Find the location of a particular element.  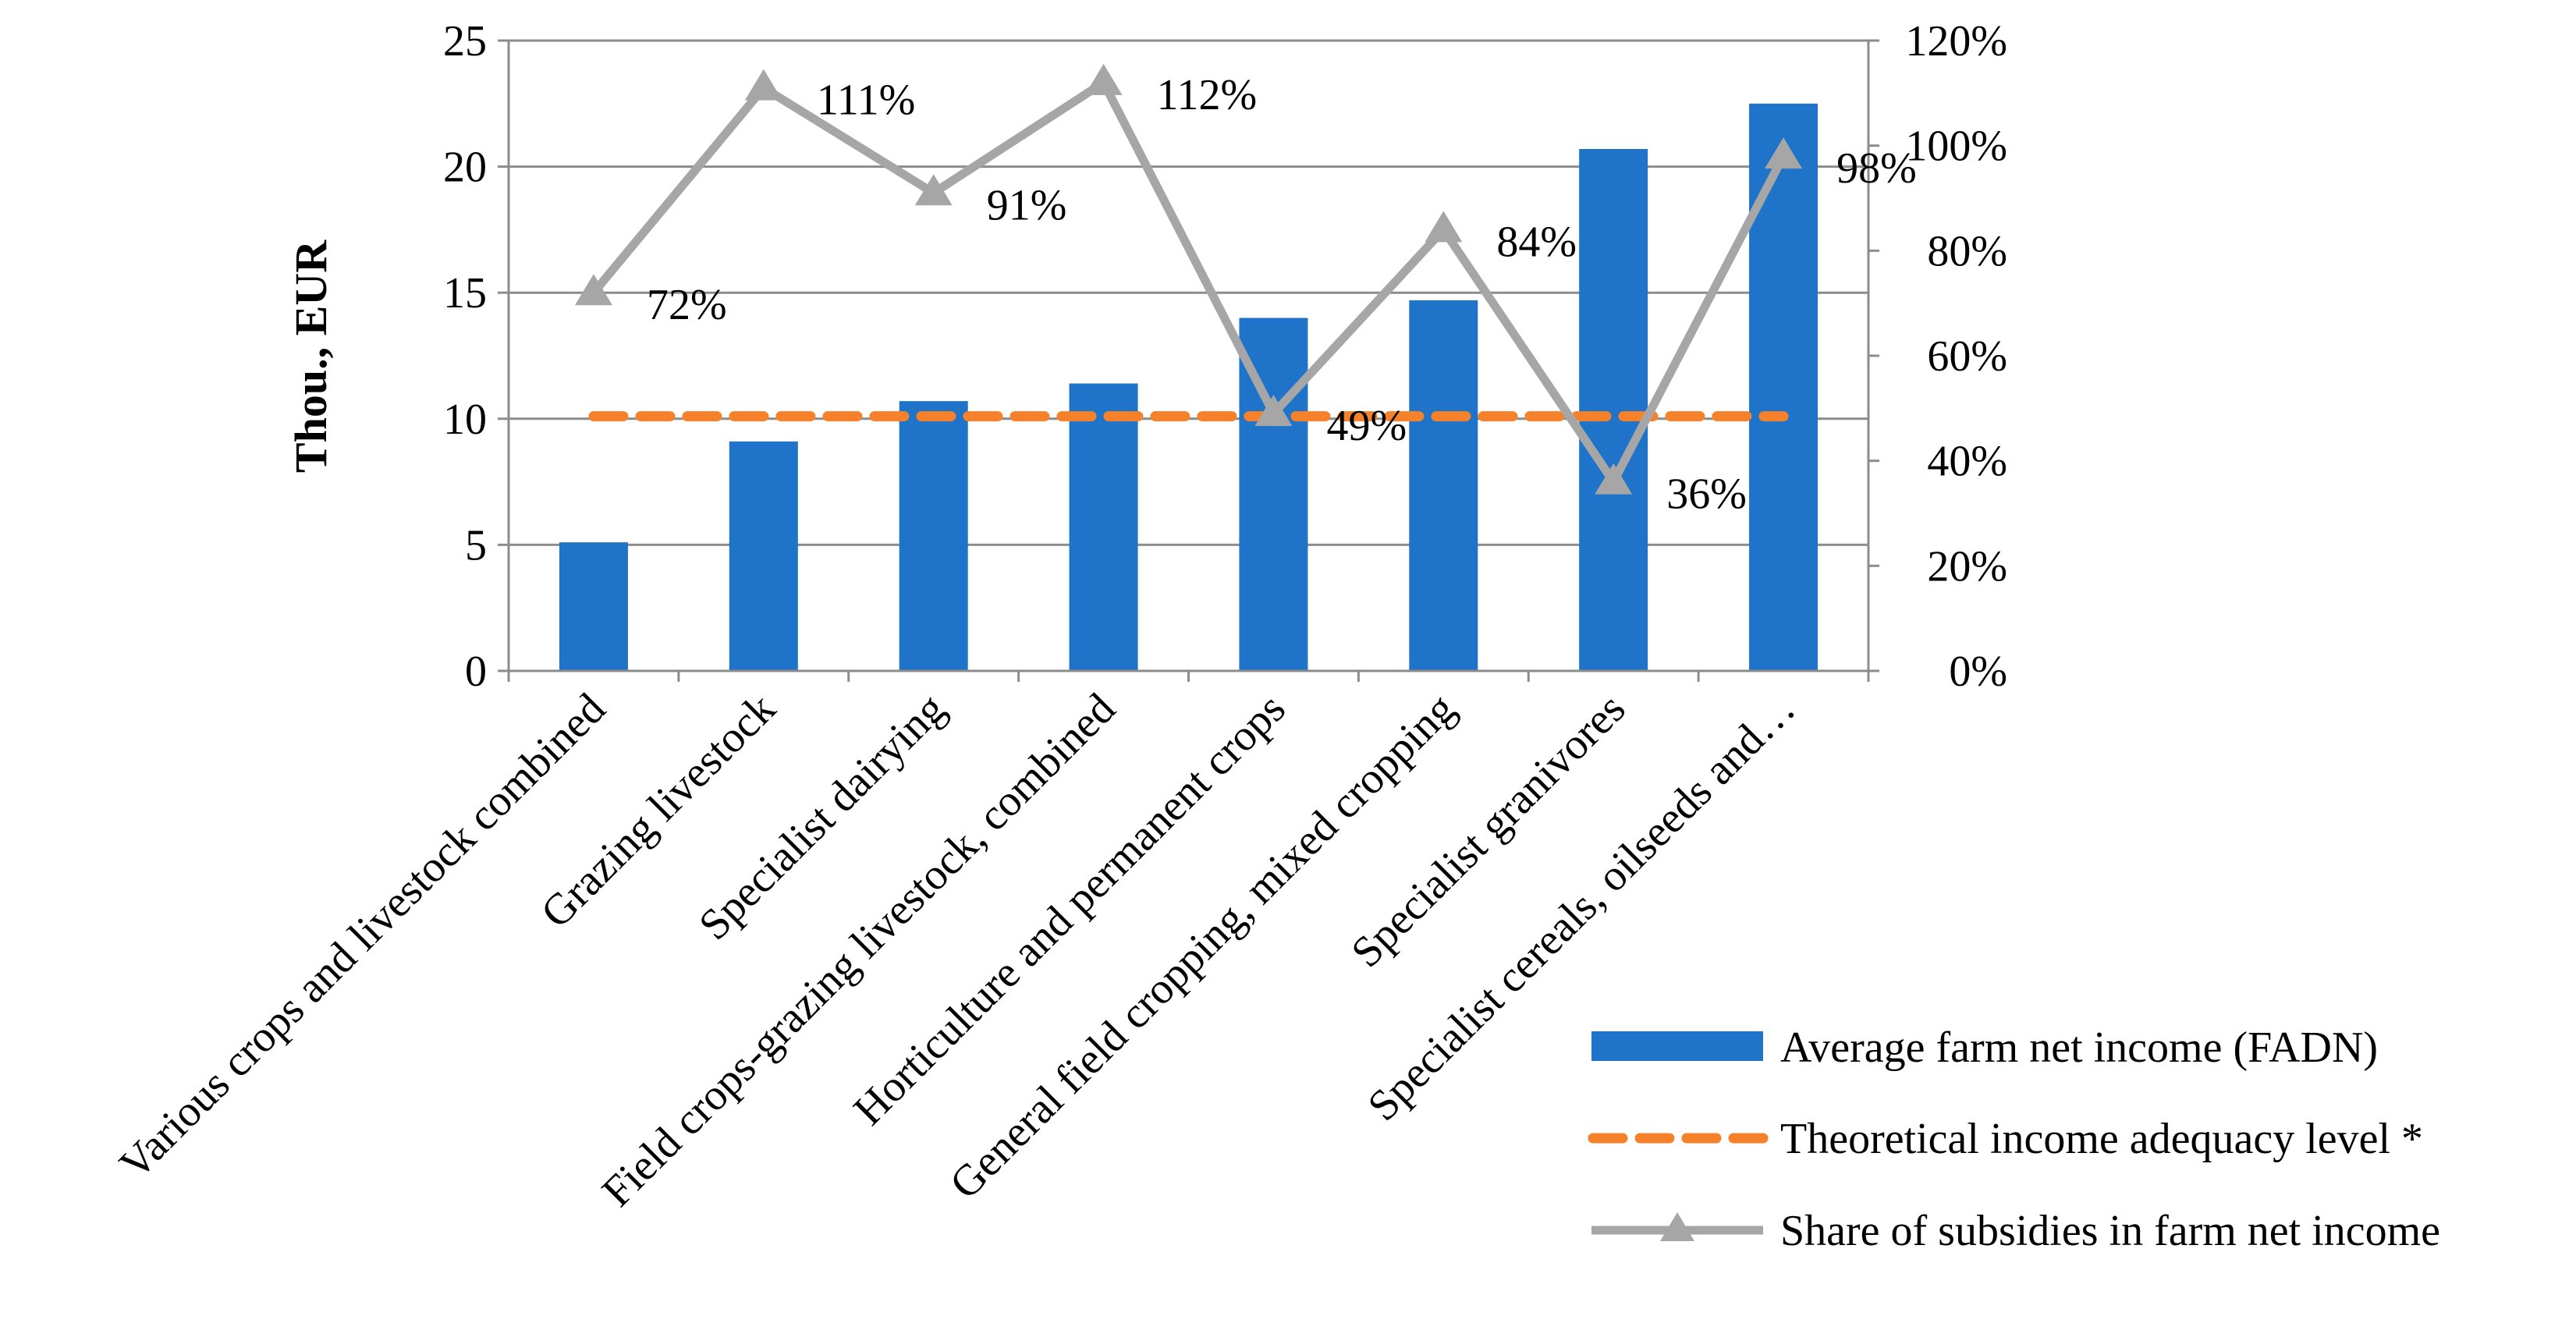

y-tick-label: 15 is located at coordinates (465, 293).